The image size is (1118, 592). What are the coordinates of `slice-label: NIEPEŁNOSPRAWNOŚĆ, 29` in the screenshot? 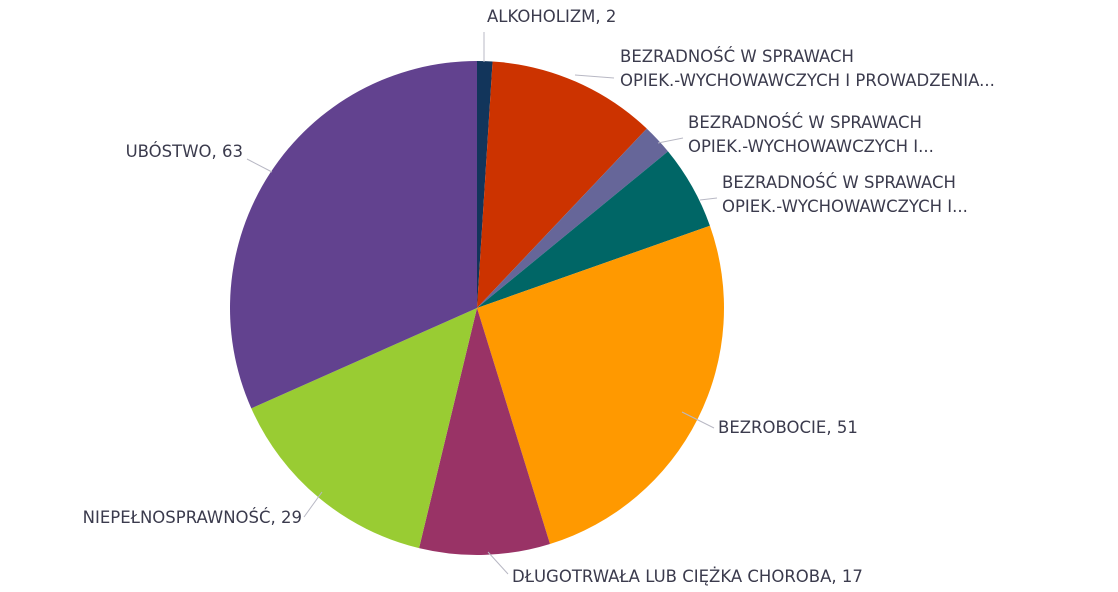 It's located at (192, 517).